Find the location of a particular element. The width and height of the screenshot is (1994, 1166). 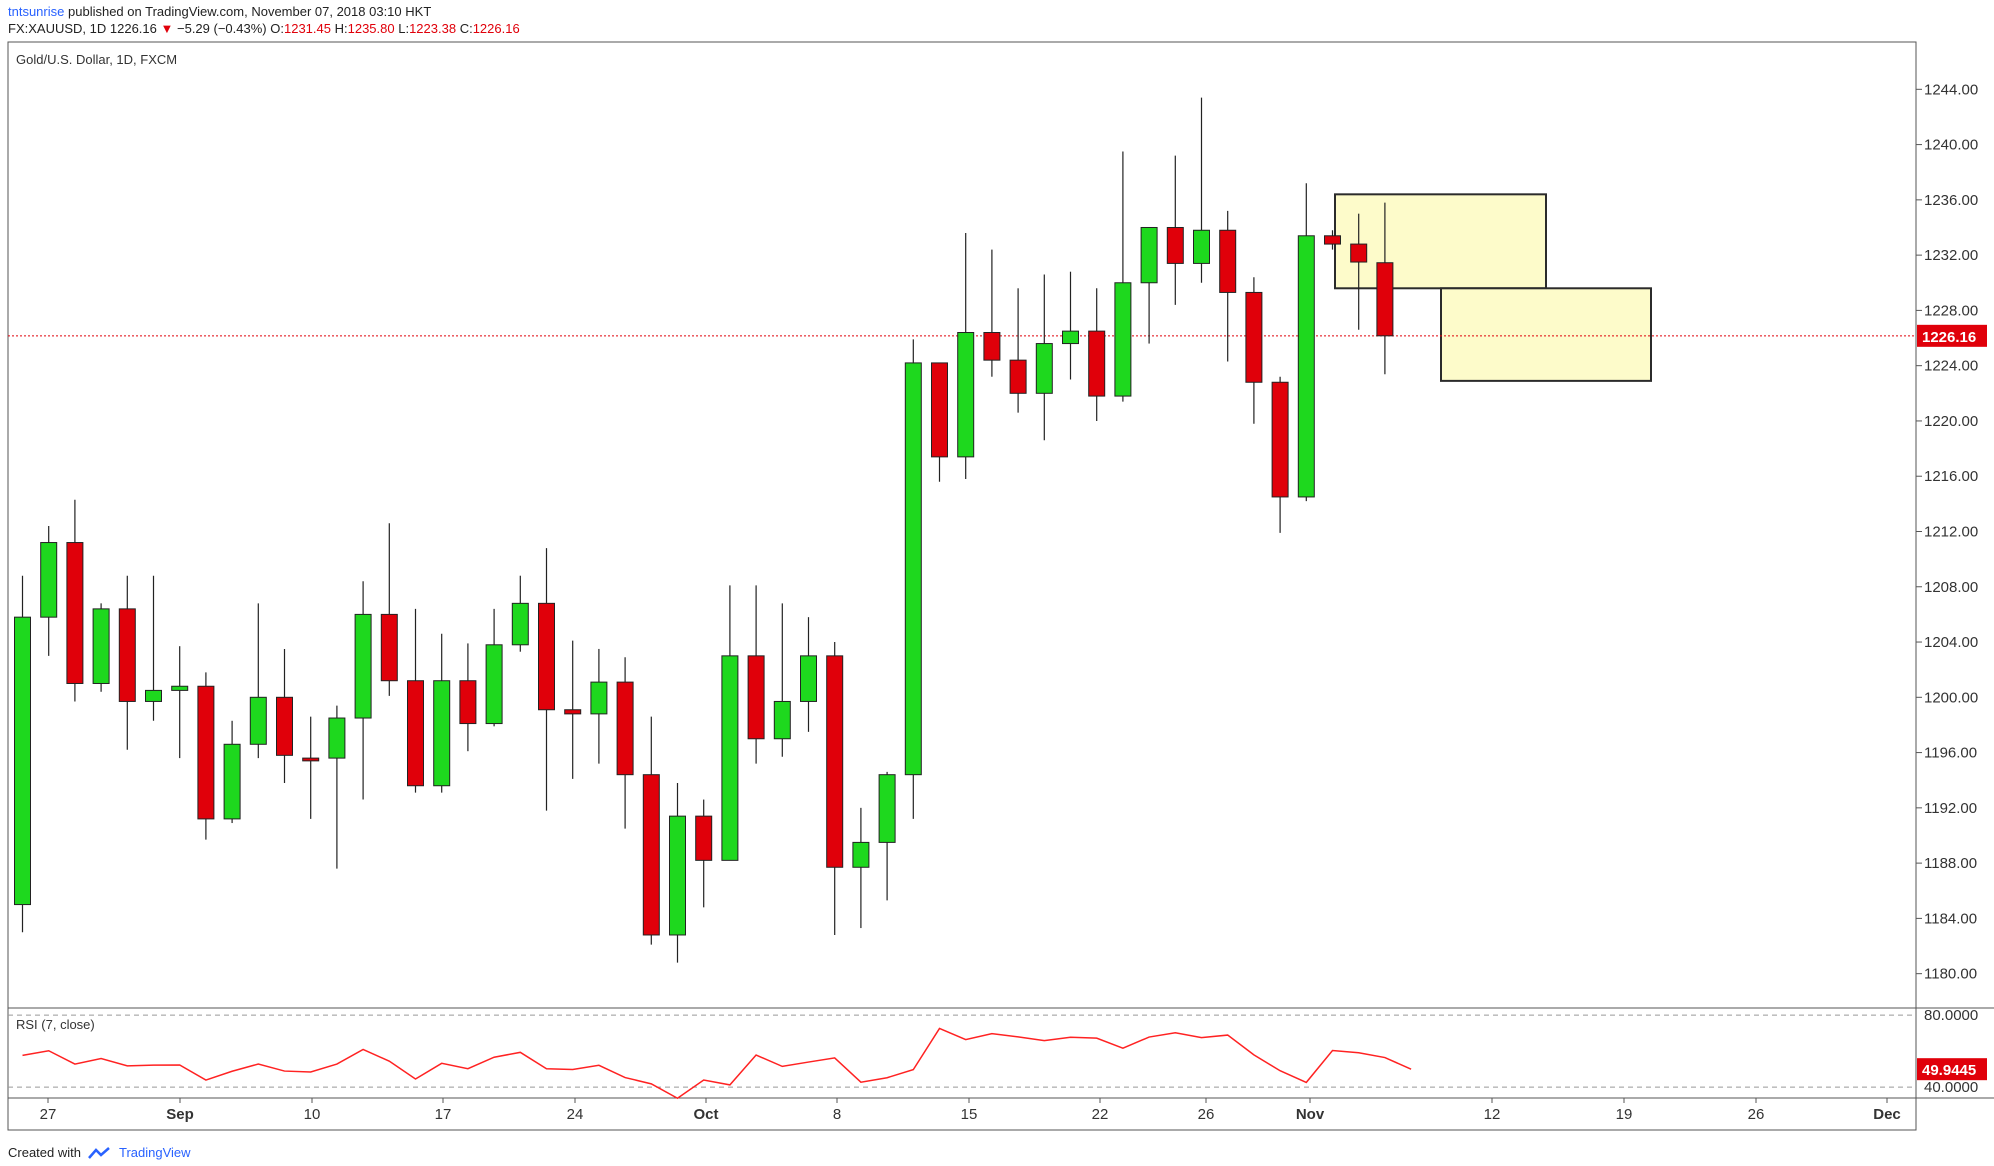

price-tick-label: 1180.00 is located at coordinates (1950, 974).